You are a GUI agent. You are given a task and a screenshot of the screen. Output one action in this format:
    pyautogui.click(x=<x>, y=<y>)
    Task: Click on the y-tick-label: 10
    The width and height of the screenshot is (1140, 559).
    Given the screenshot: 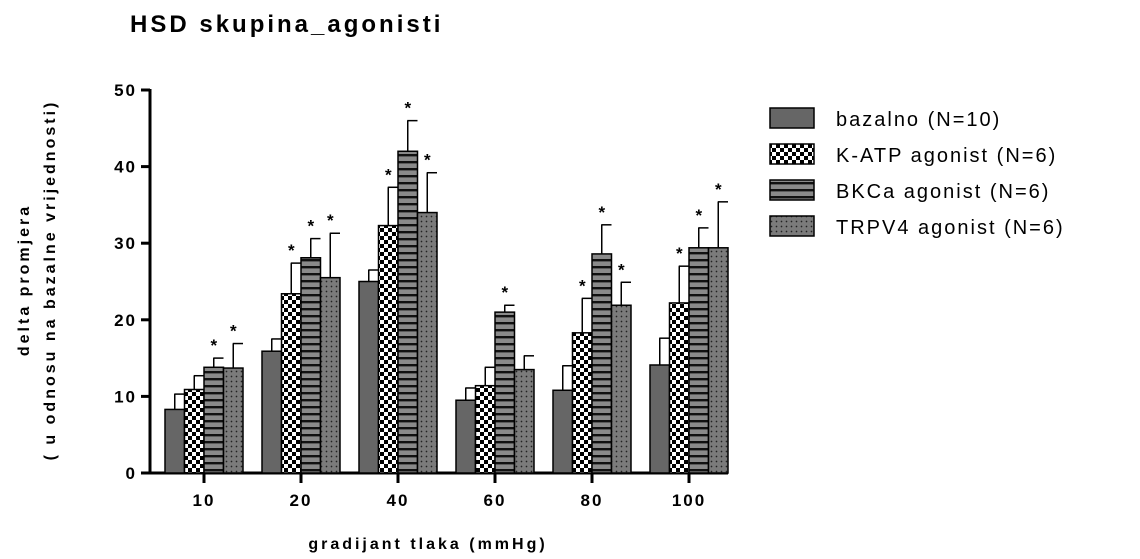 What is the action you would take?
    pyautogui.click(x=125, y=396)
    